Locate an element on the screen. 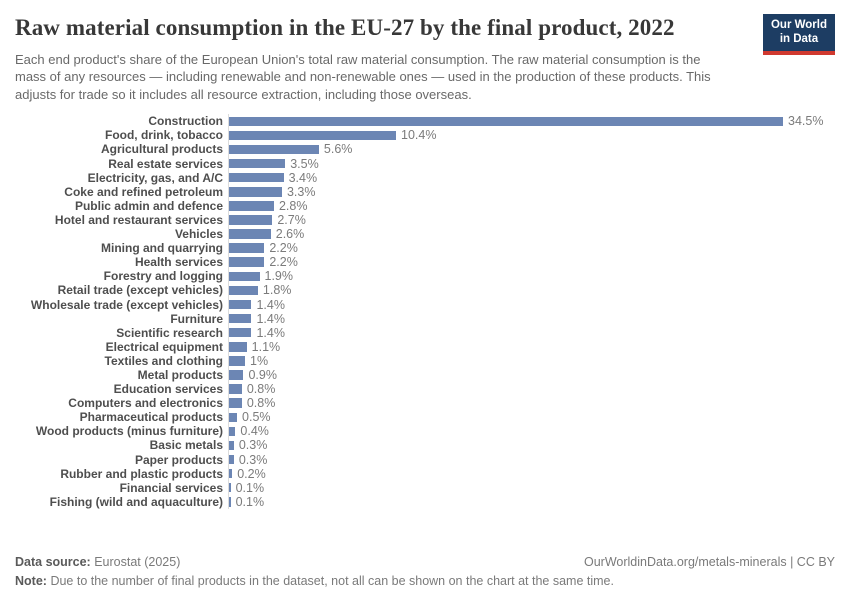 The image size is (850, 600). bar-row: Retail trade (except vehicles) 1.8% is located at coordinates (425, 290).